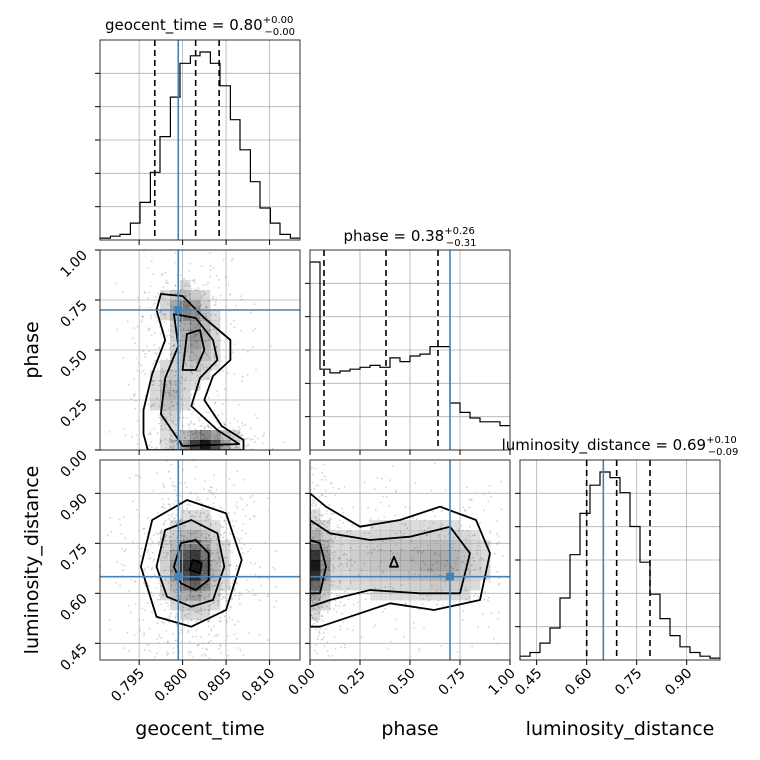 This screenshot has height=760, width=760. What do you see at coordinates (259, 686) in the screenshot?
I see `x-tick-label-geocent_time: 0.810` at bounding box center [259, 686].